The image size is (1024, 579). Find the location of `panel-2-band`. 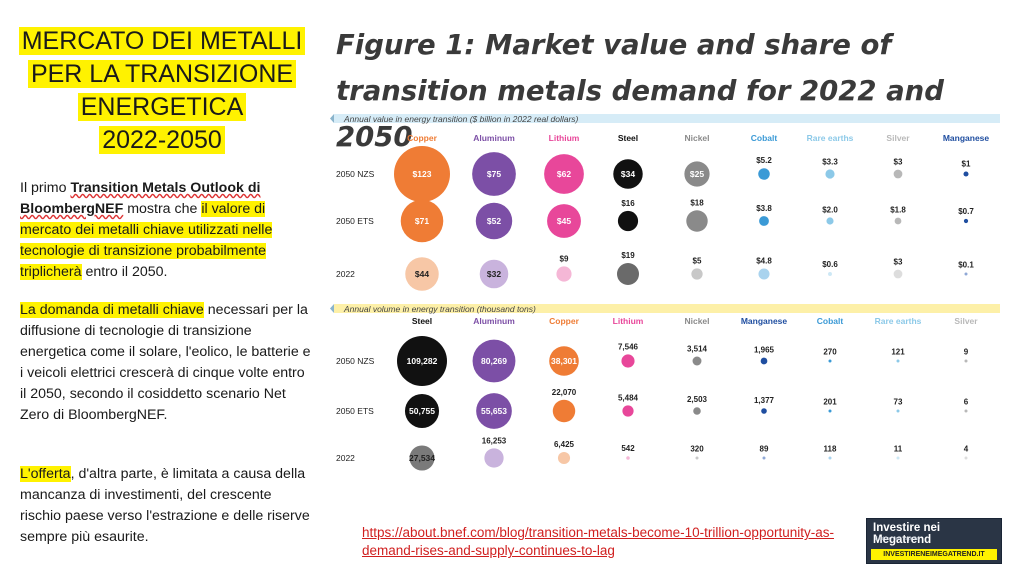

panel-2-band is located at coordinates (667, 308).